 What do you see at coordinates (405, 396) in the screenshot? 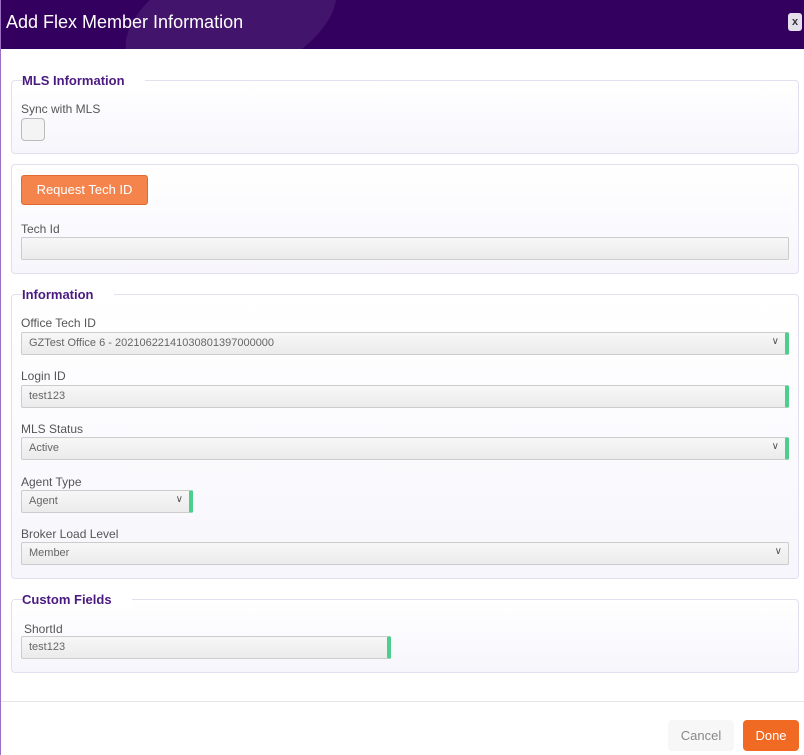
I see `login-id-input: test123` at bounding box center [405, 396].